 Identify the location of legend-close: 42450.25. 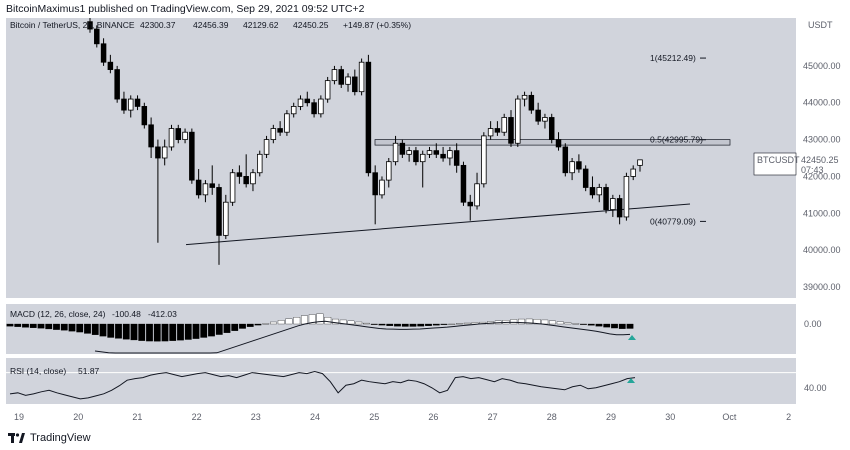
(311, 25).